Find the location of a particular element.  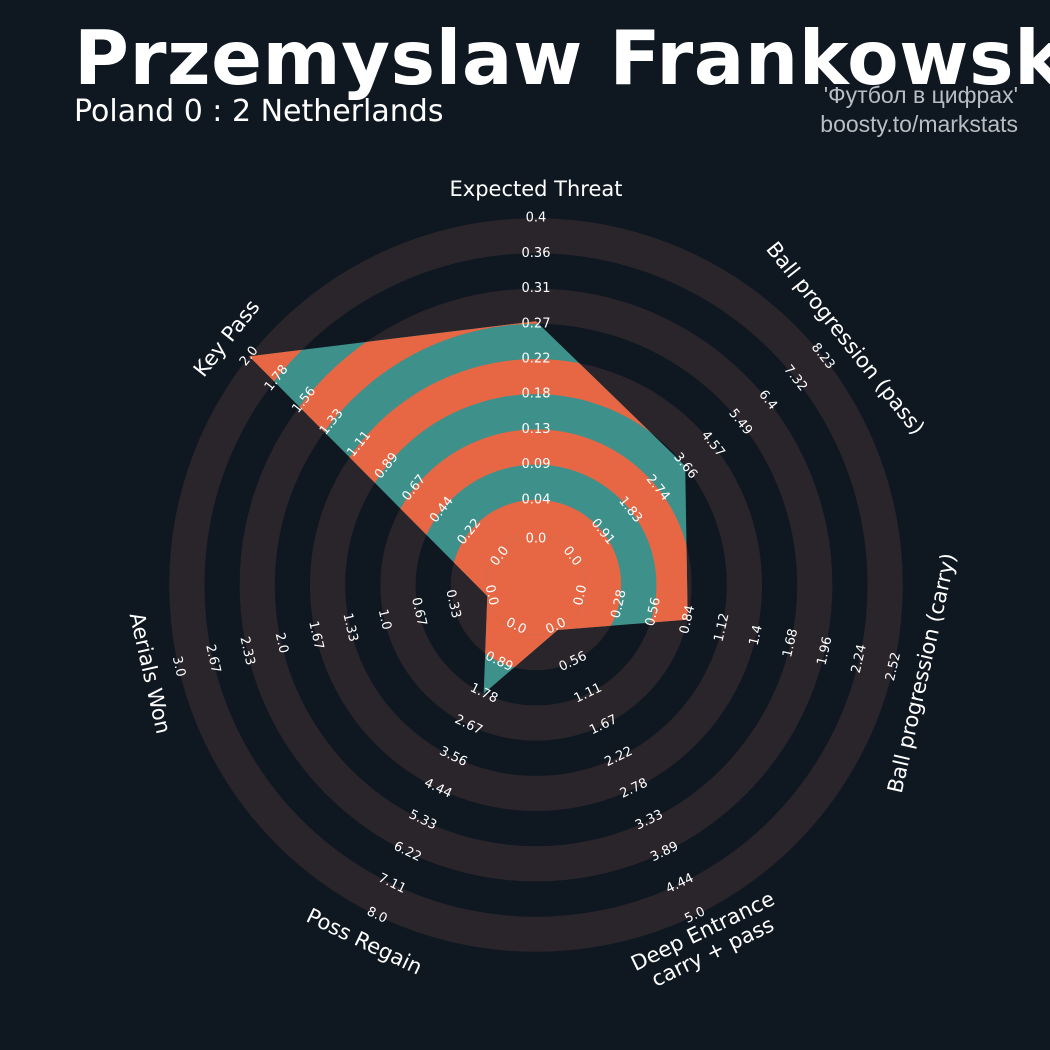

tick-label: 1.68 is located at coordinates (790, 643).